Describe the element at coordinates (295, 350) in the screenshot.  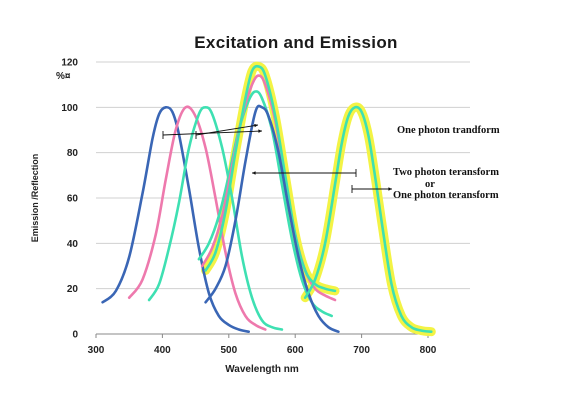
I see `x-tick-label: 600` at that location.